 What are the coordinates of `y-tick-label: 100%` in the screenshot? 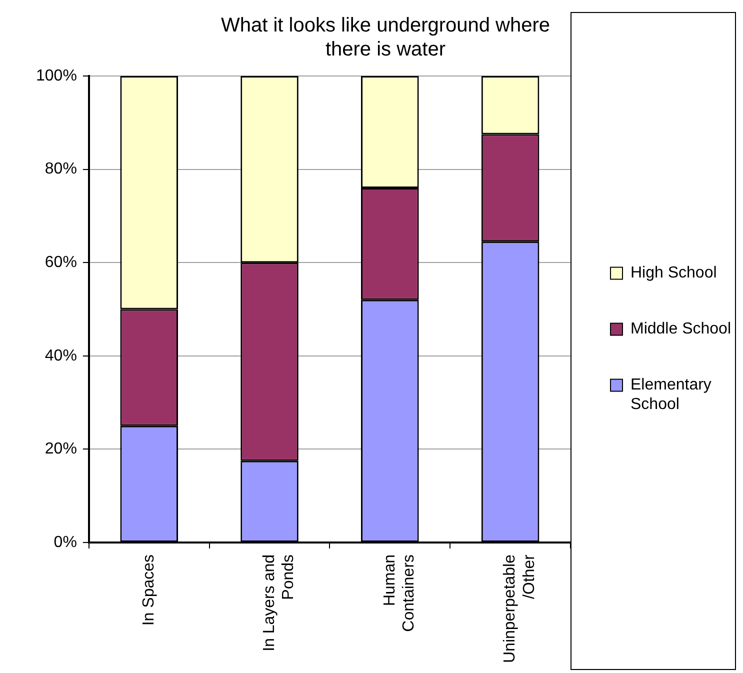 It's located at (56, 75).